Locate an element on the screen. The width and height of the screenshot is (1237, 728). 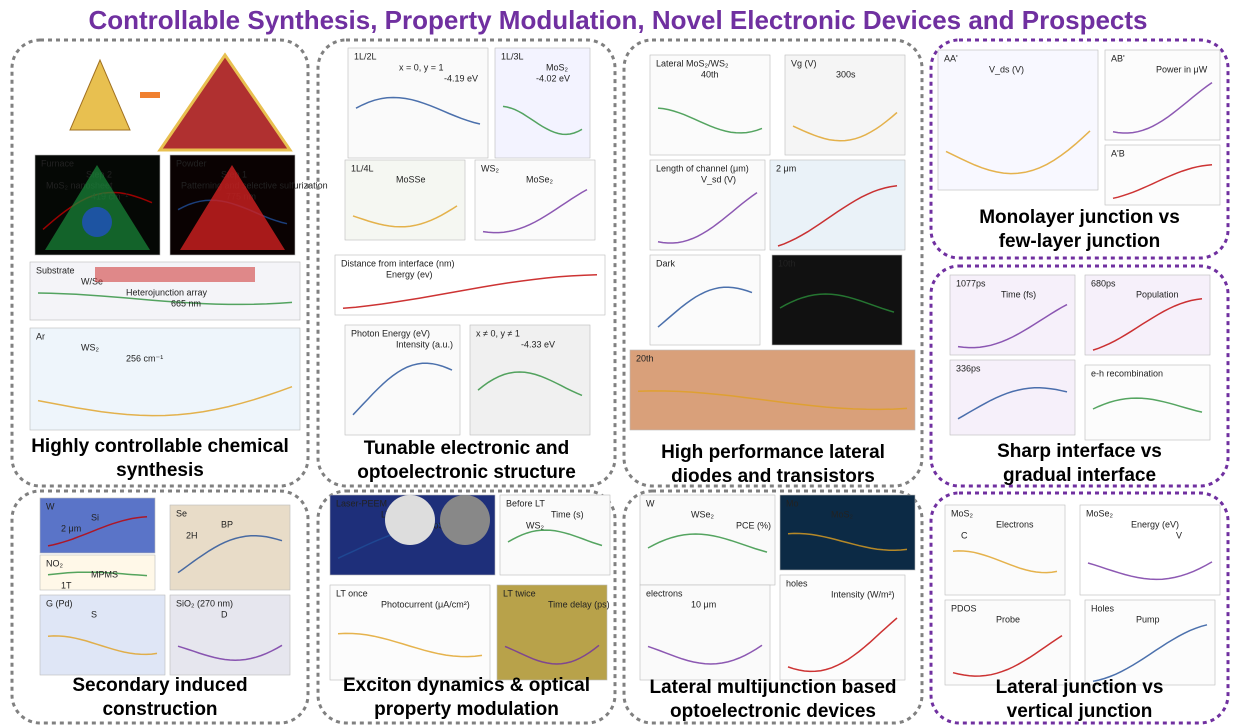
image-label: 10 μm is located at coordinates (703, 604).